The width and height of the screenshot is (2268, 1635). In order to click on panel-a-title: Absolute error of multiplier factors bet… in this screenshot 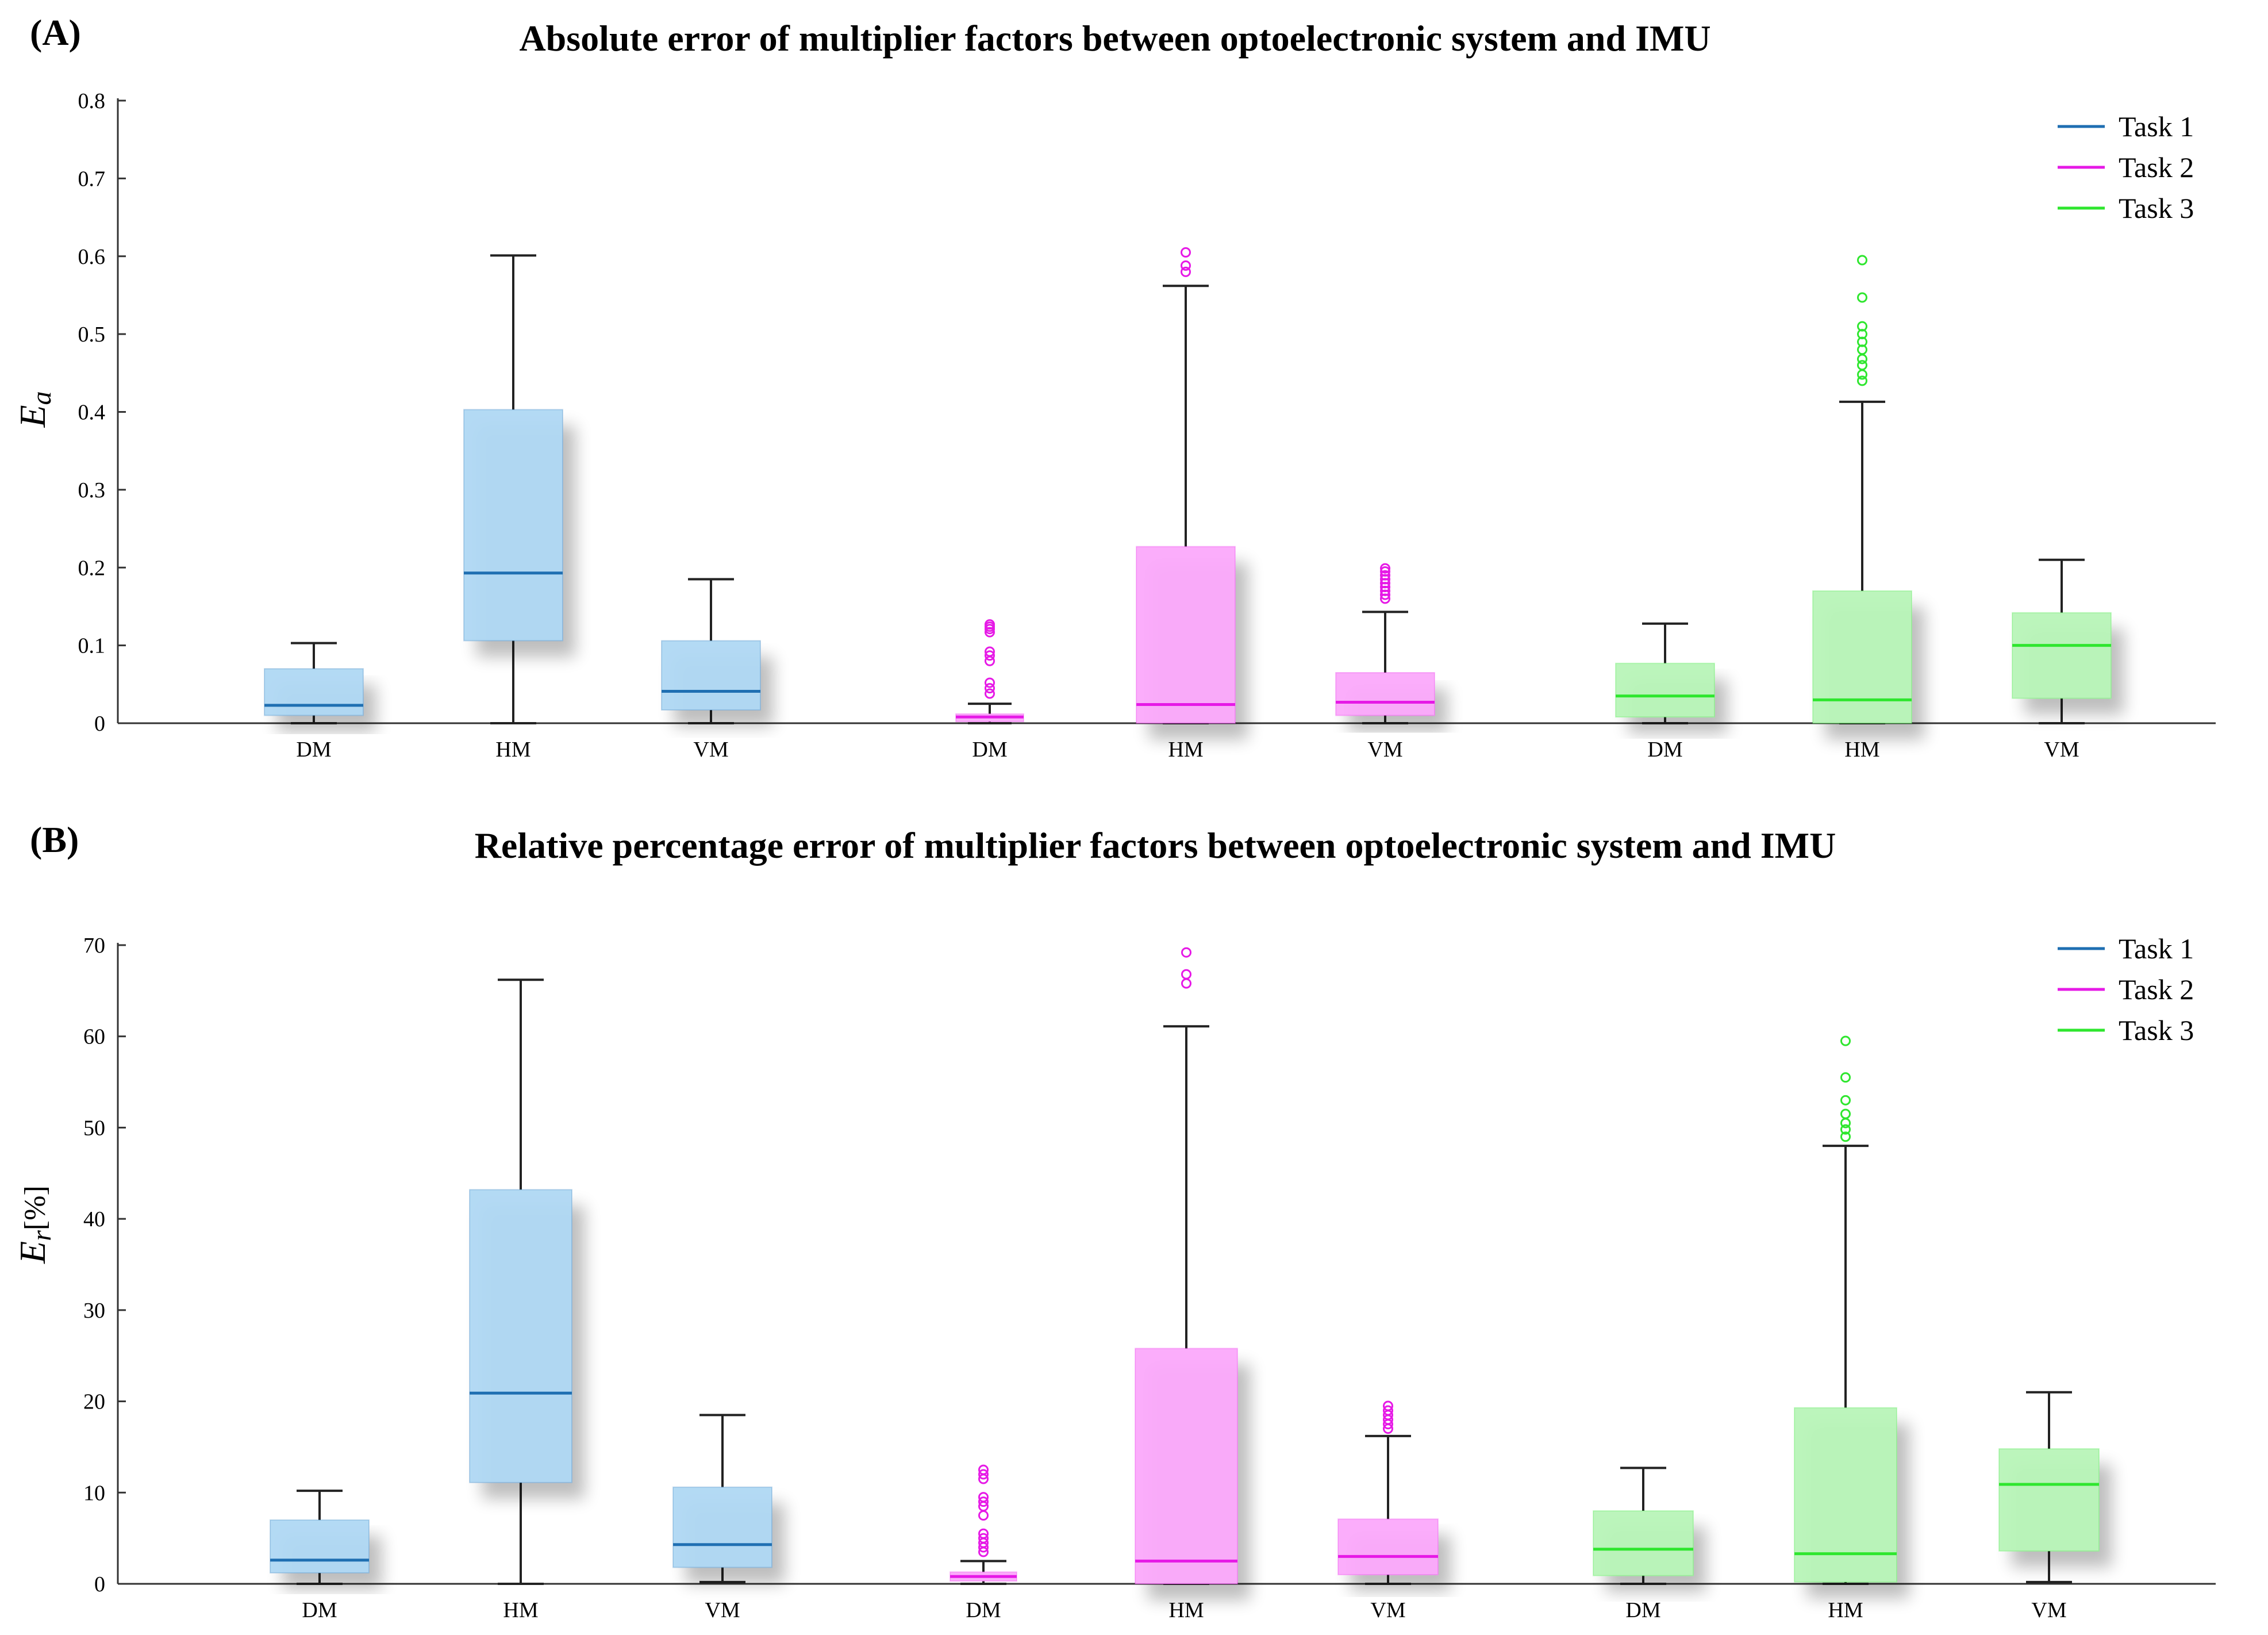, I will do `click(1114, 38)`.